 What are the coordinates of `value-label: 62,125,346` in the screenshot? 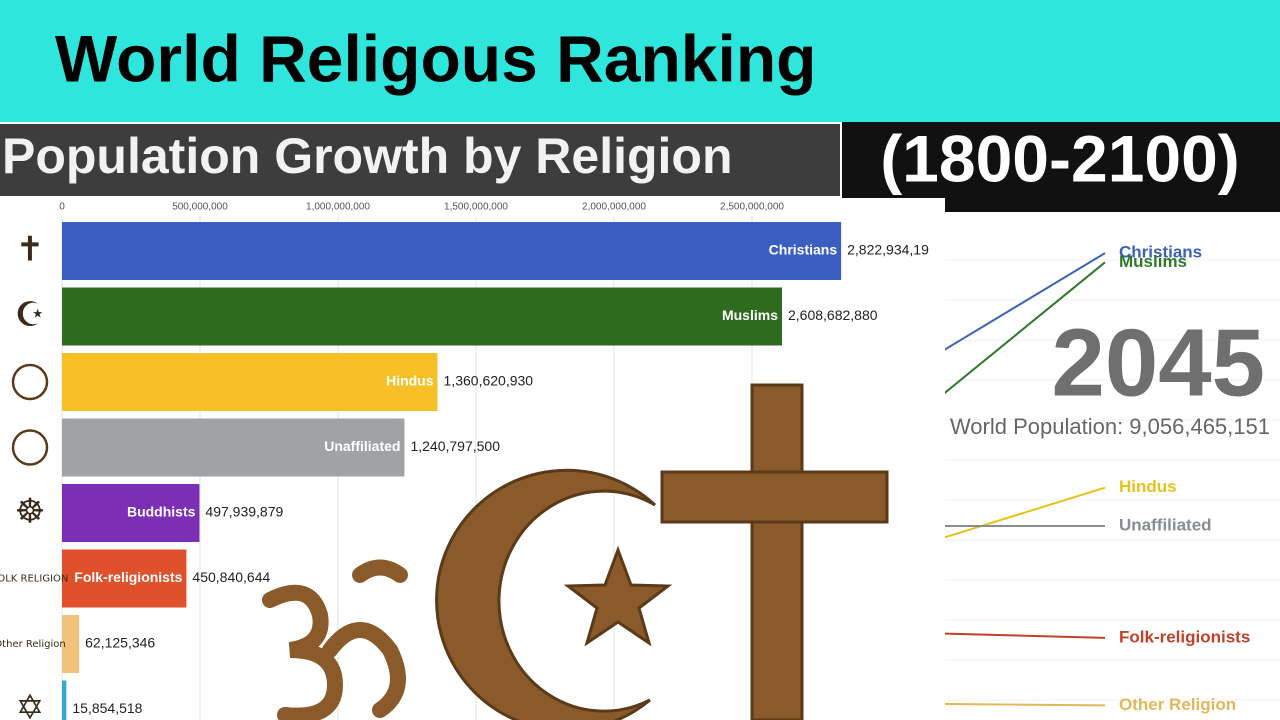 It's located at (120, 643).